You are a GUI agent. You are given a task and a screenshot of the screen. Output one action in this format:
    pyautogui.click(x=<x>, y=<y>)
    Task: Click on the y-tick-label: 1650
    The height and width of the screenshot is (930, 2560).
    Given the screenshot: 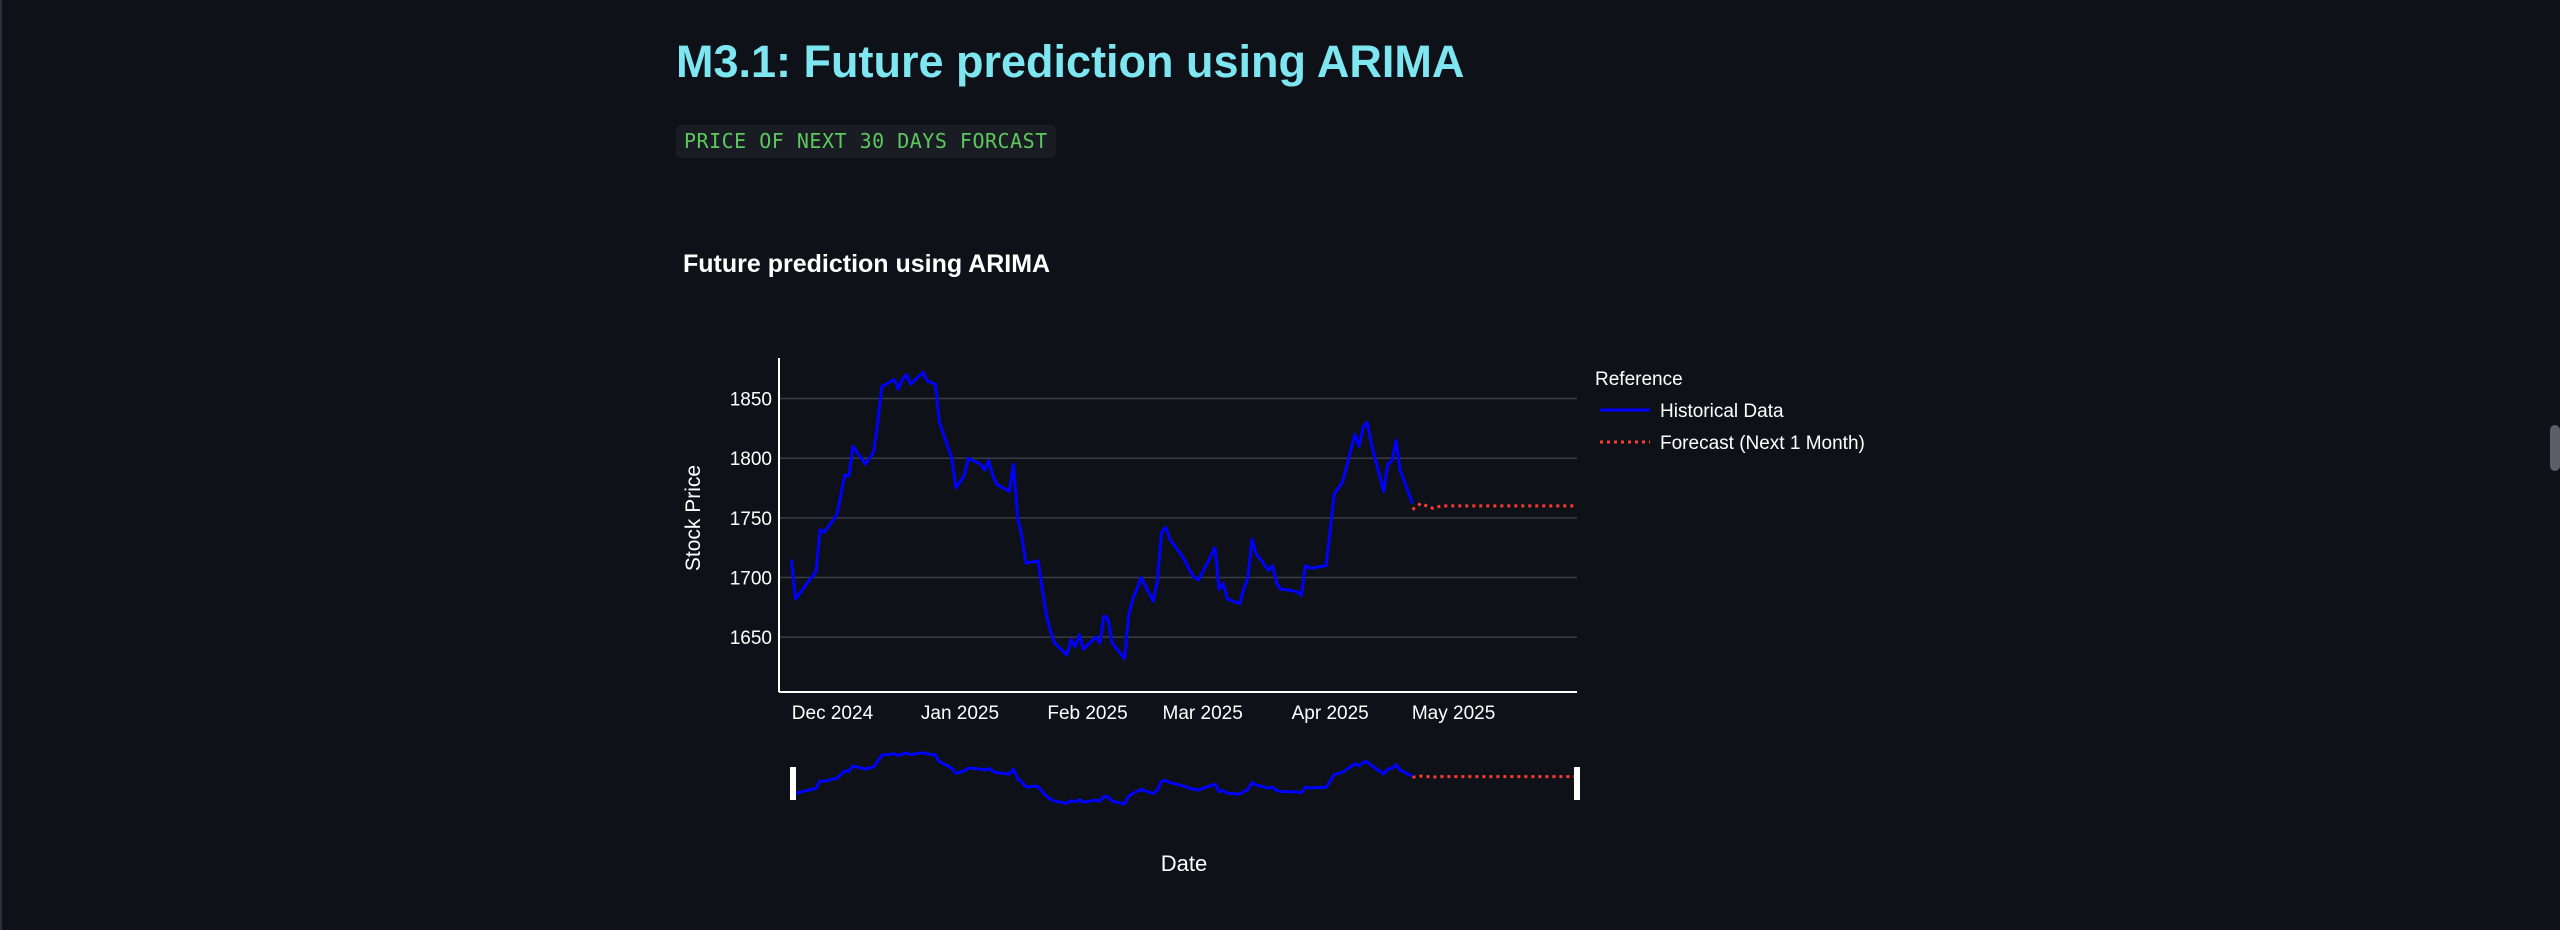 What is the action you would take?
    pyautogui.click(x=751, y=638)
    